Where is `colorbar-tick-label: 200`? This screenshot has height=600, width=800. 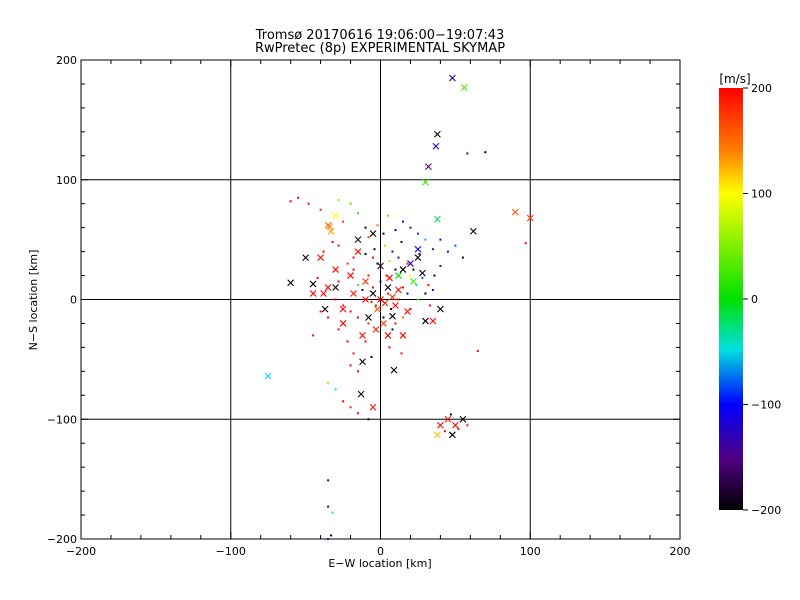 colorbar-tick-label: 200 is located at coordinates (761, 88).